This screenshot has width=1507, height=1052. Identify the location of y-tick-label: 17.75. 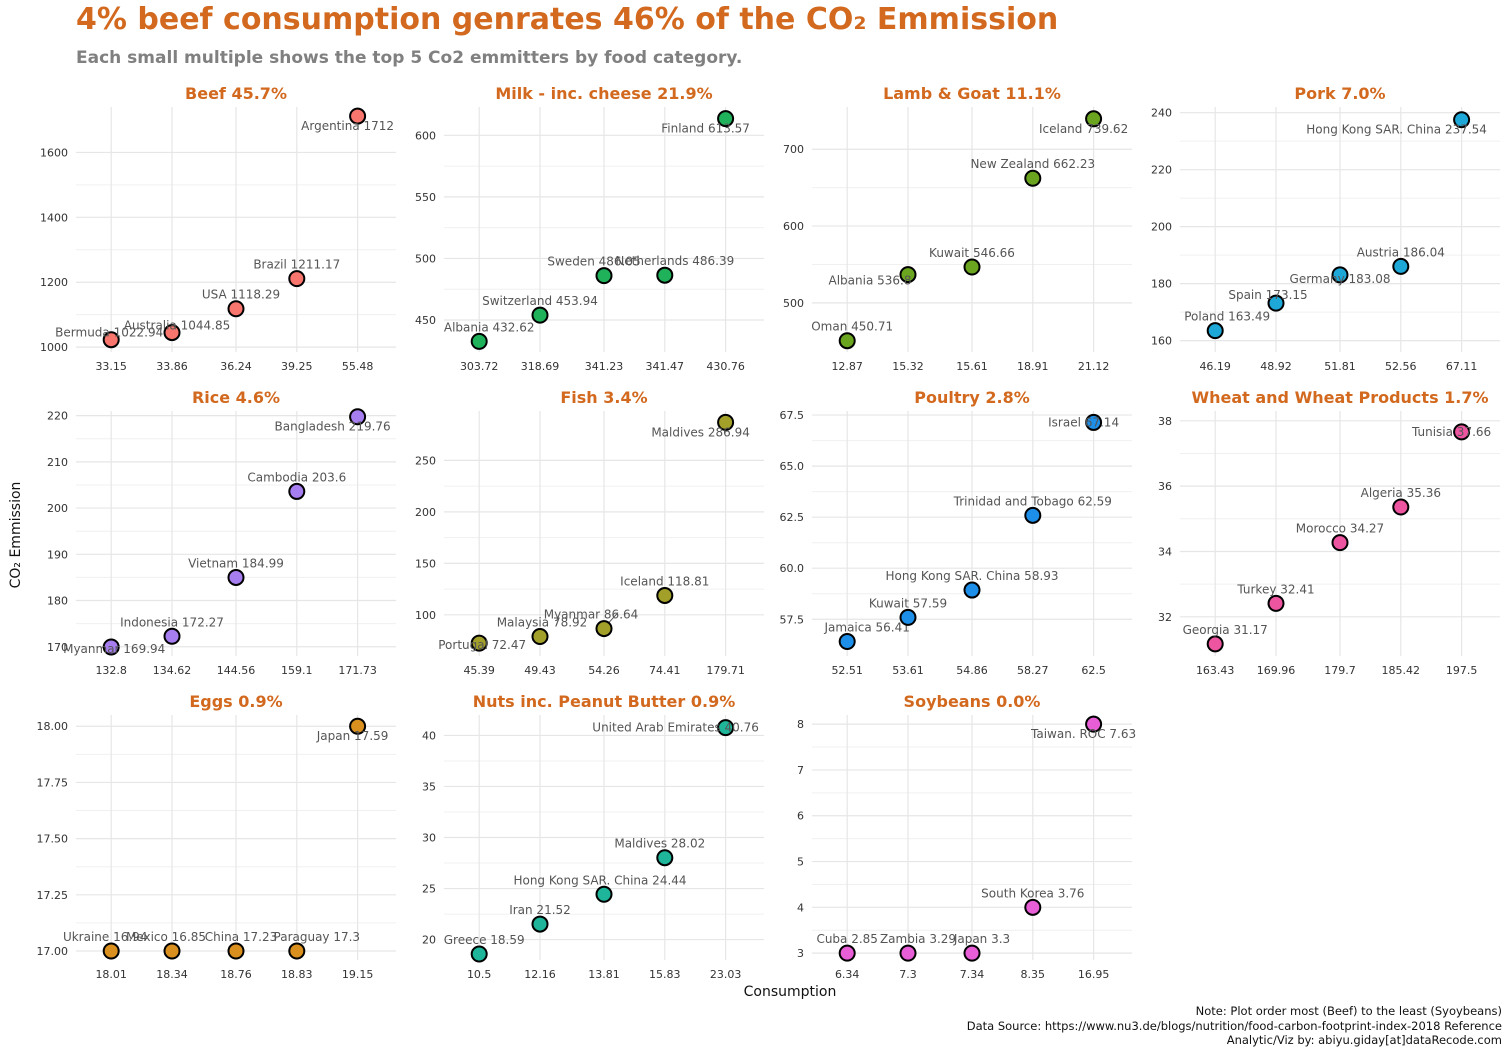
(53, 782).